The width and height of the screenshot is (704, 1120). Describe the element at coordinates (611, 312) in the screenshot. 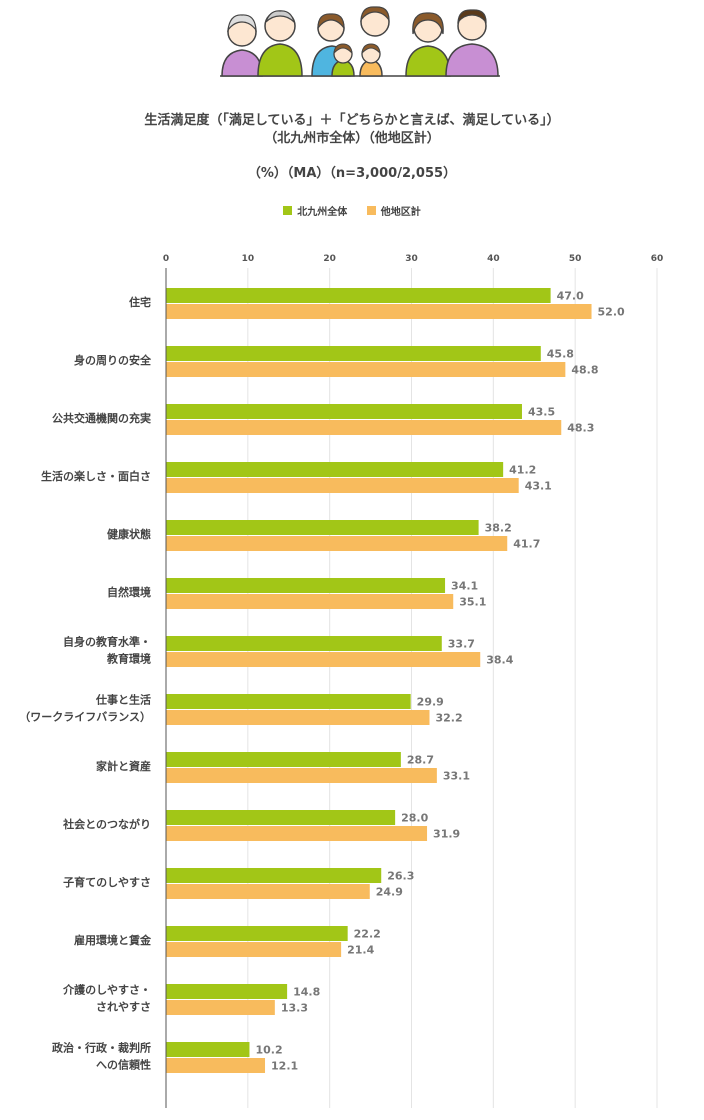

I see `data-label: 52.0` at that location.